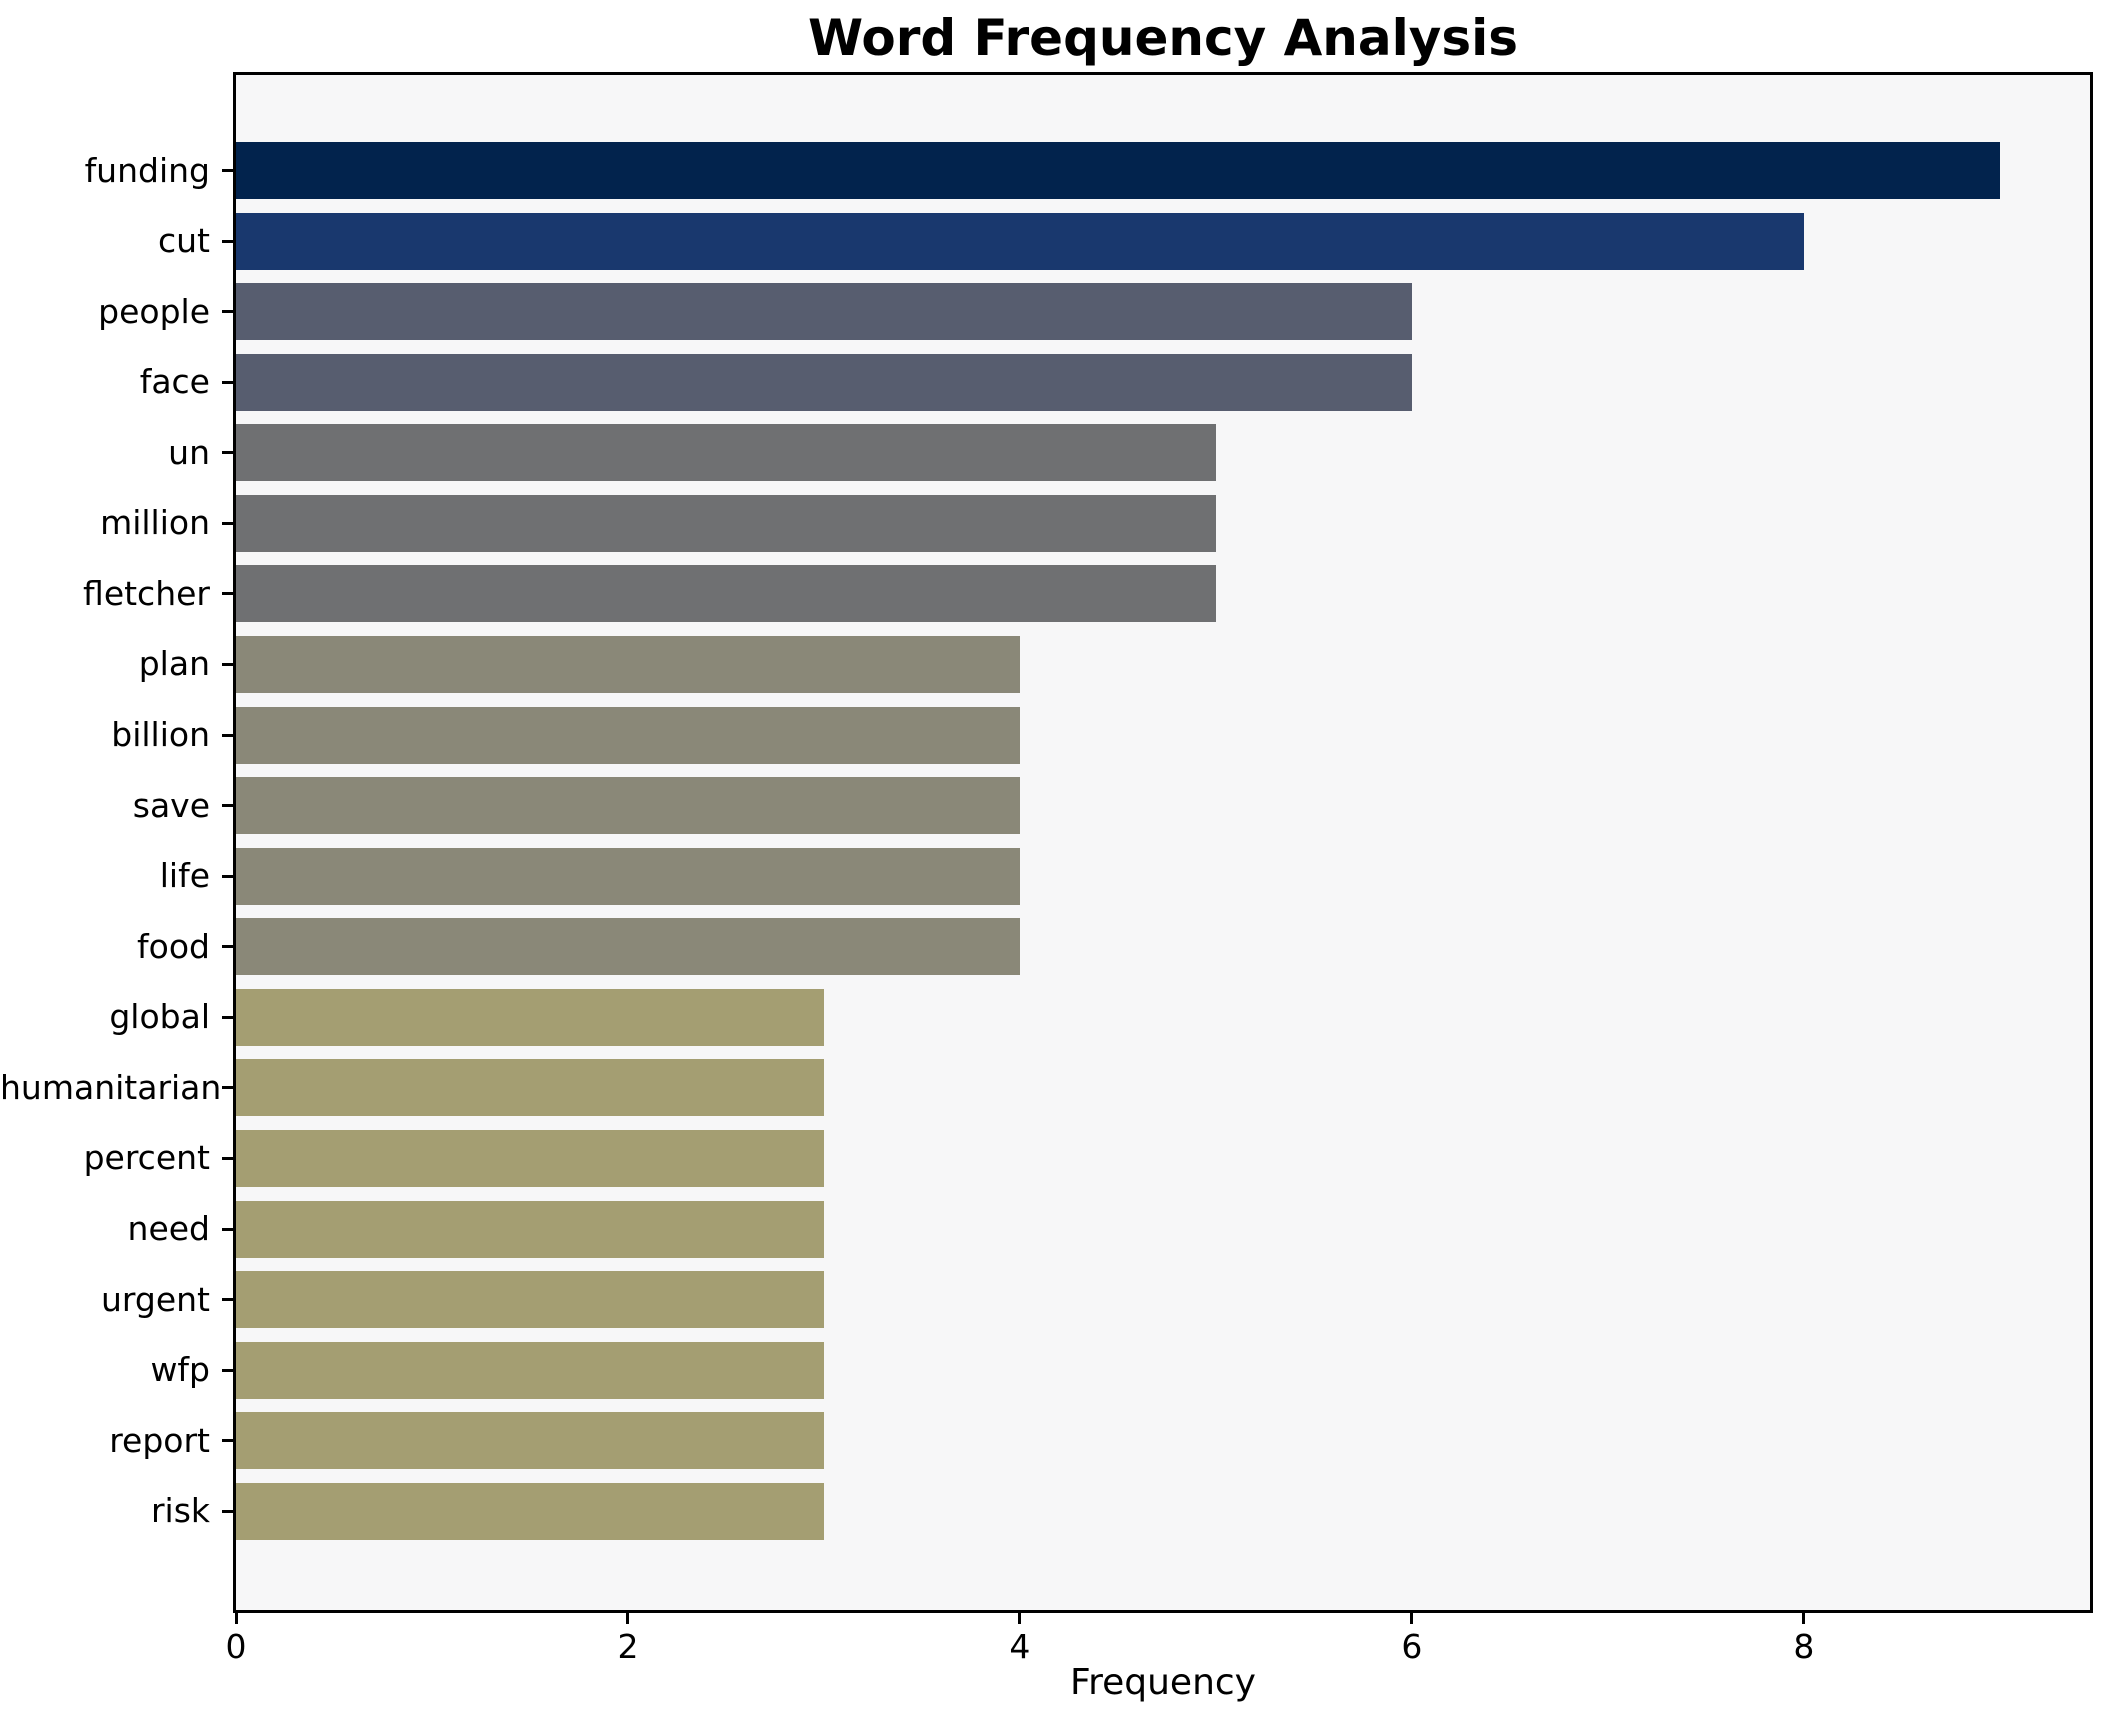 This screenshot has height=1722, width=2112. I want to click on y-tick-label-billion: billion, so click(160, 735).